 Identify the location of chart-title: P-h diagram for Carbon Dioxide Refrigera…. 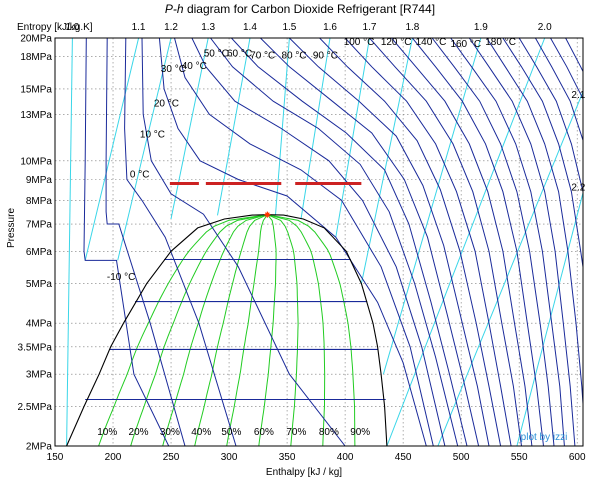
(300, 9).